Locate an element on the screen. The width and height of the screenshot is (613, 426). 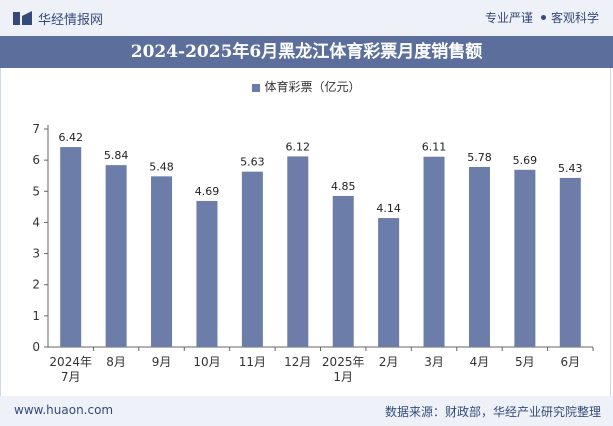
tag-objective: 客观科学 is located at coordinates (574, 18).